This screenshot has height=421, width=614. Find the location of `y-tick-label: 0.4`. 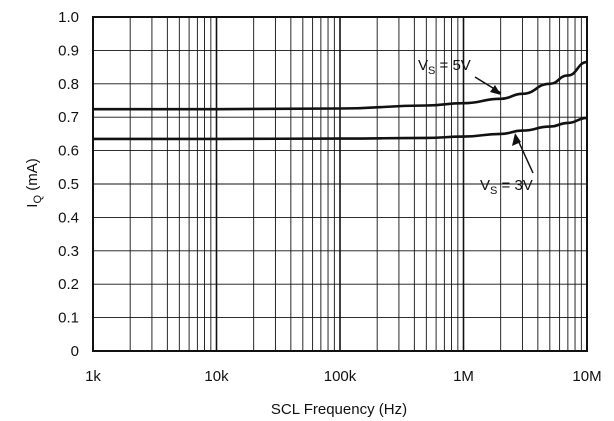

y-tick-label: 0.4 is located at coordinates (68, 217).